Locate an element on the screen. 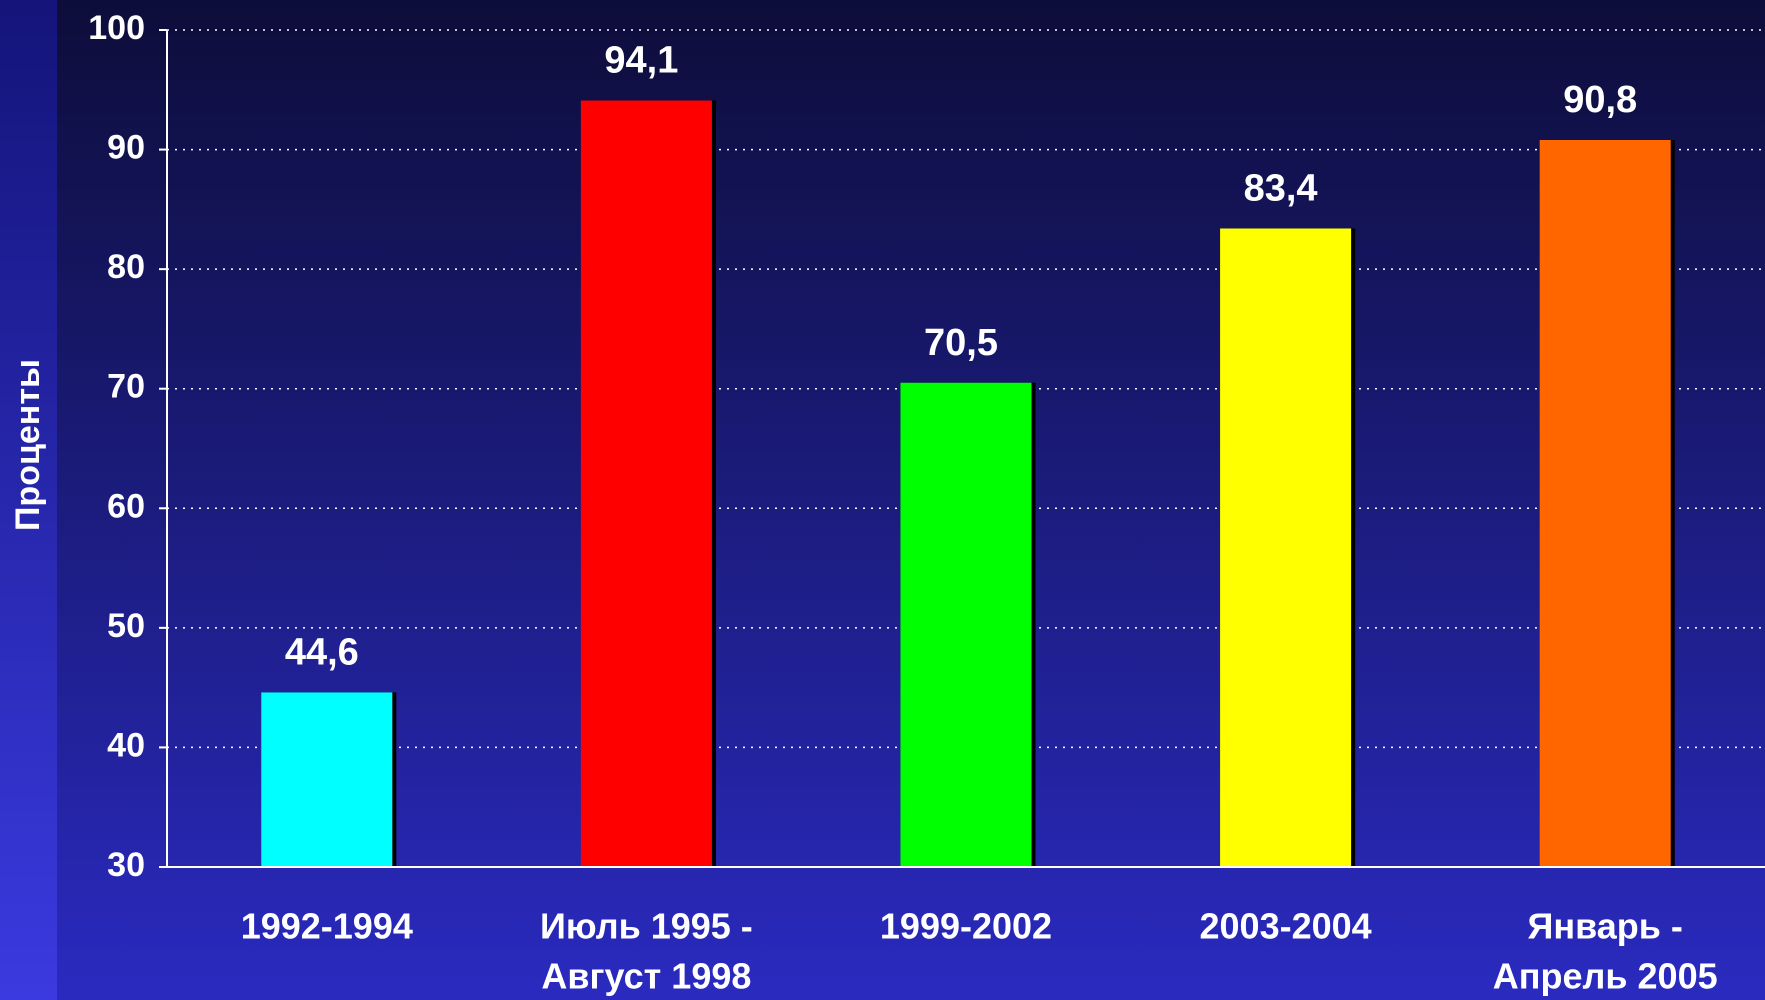  value-label: 44,6 is located at coordinates (322, 652).